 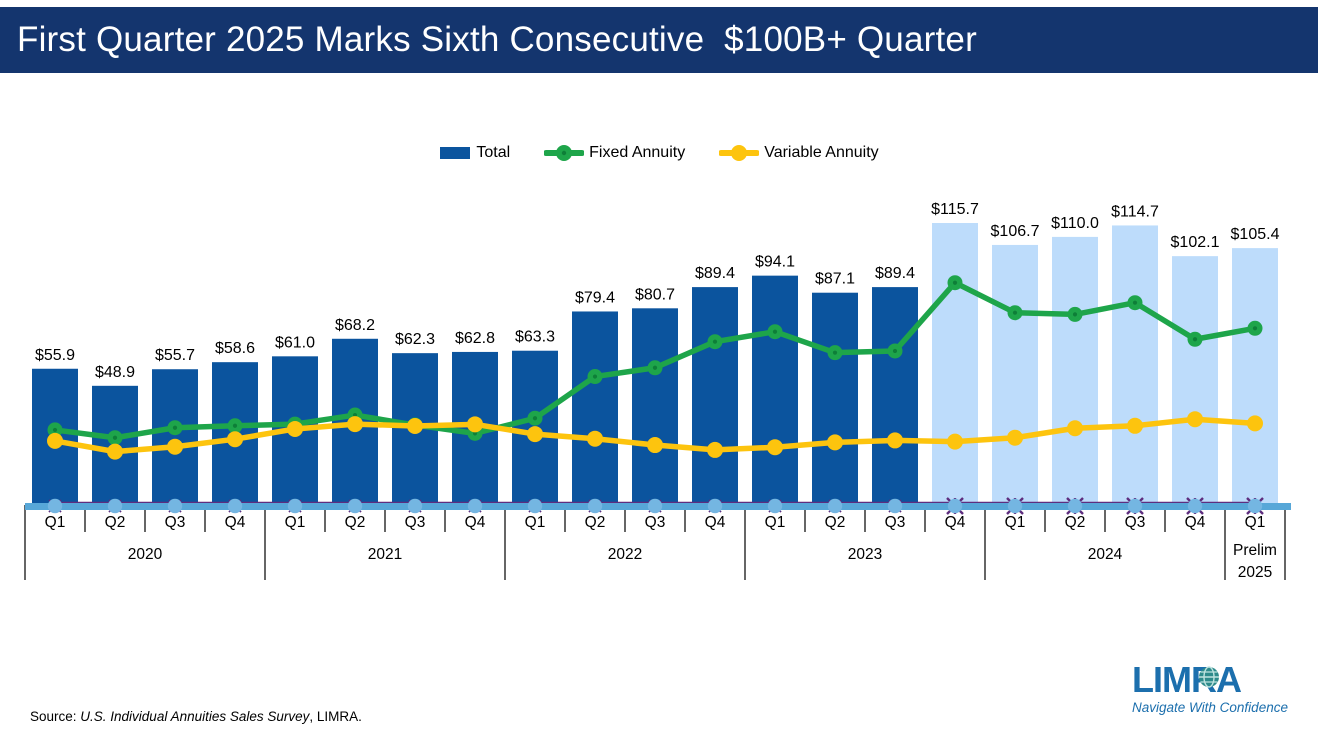 What do you see at coordinates (1187, 679) in the screenshot?
I see `limra-wordmark-text: LIMRA` at bounding box center [1187, 679].